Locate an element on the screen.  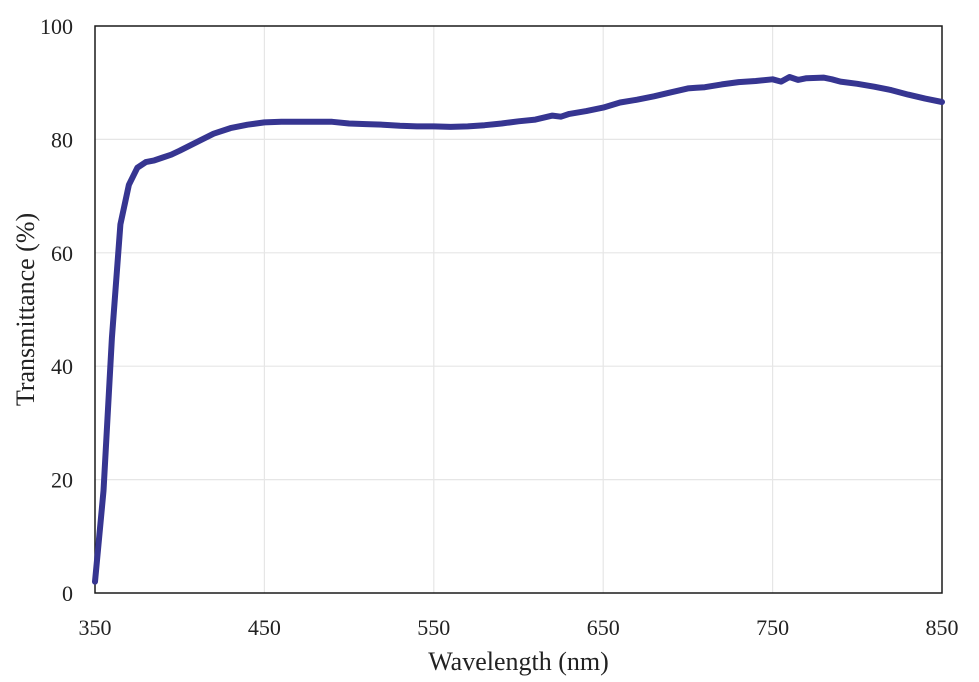
y-tick-labels: 0 20 40 60 80 100 is located at coordinates (56, 310).